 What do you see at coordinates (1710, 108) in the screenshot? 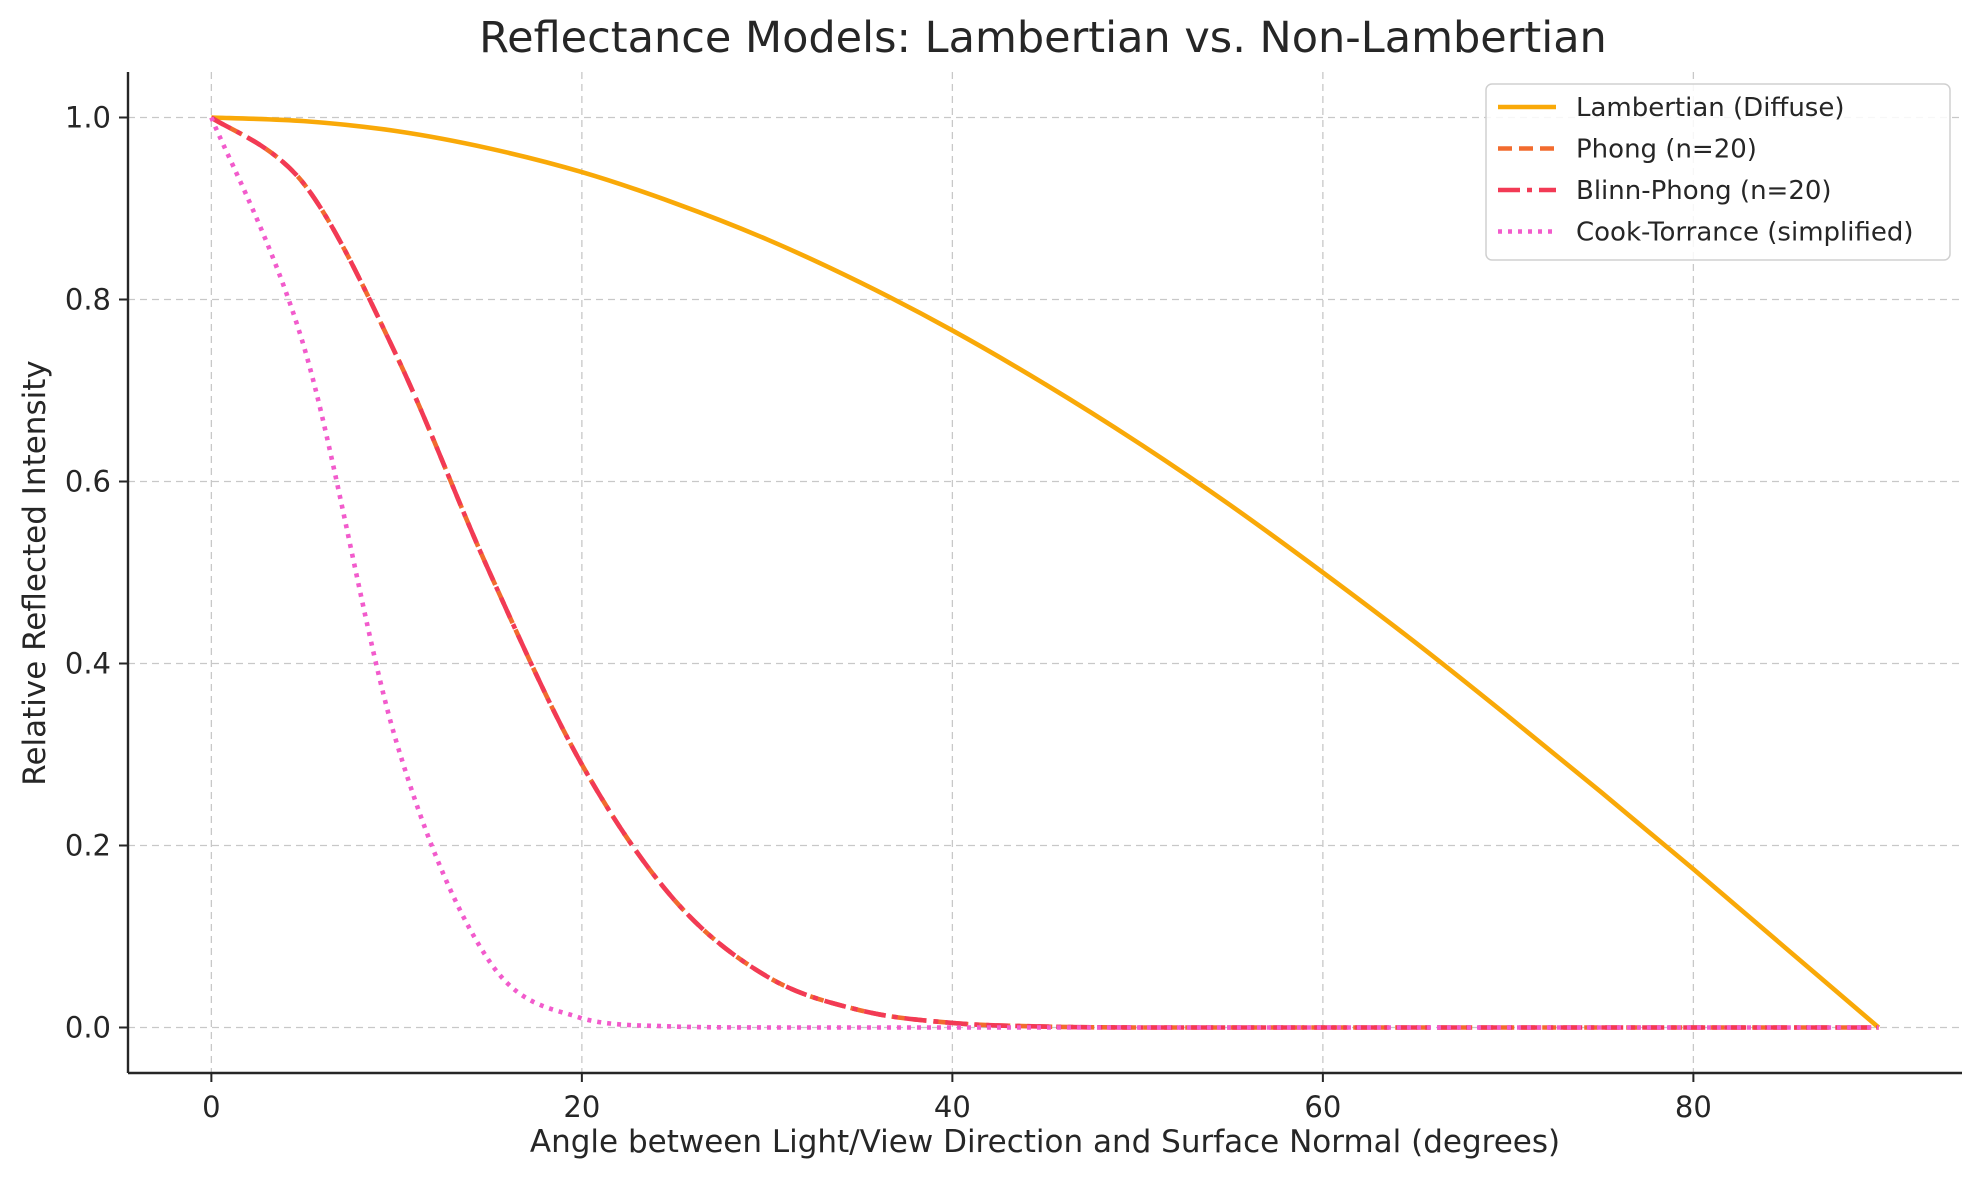
I see `legend-label: Lambertian (Diffuse)` at bounding box center [1710, 108].